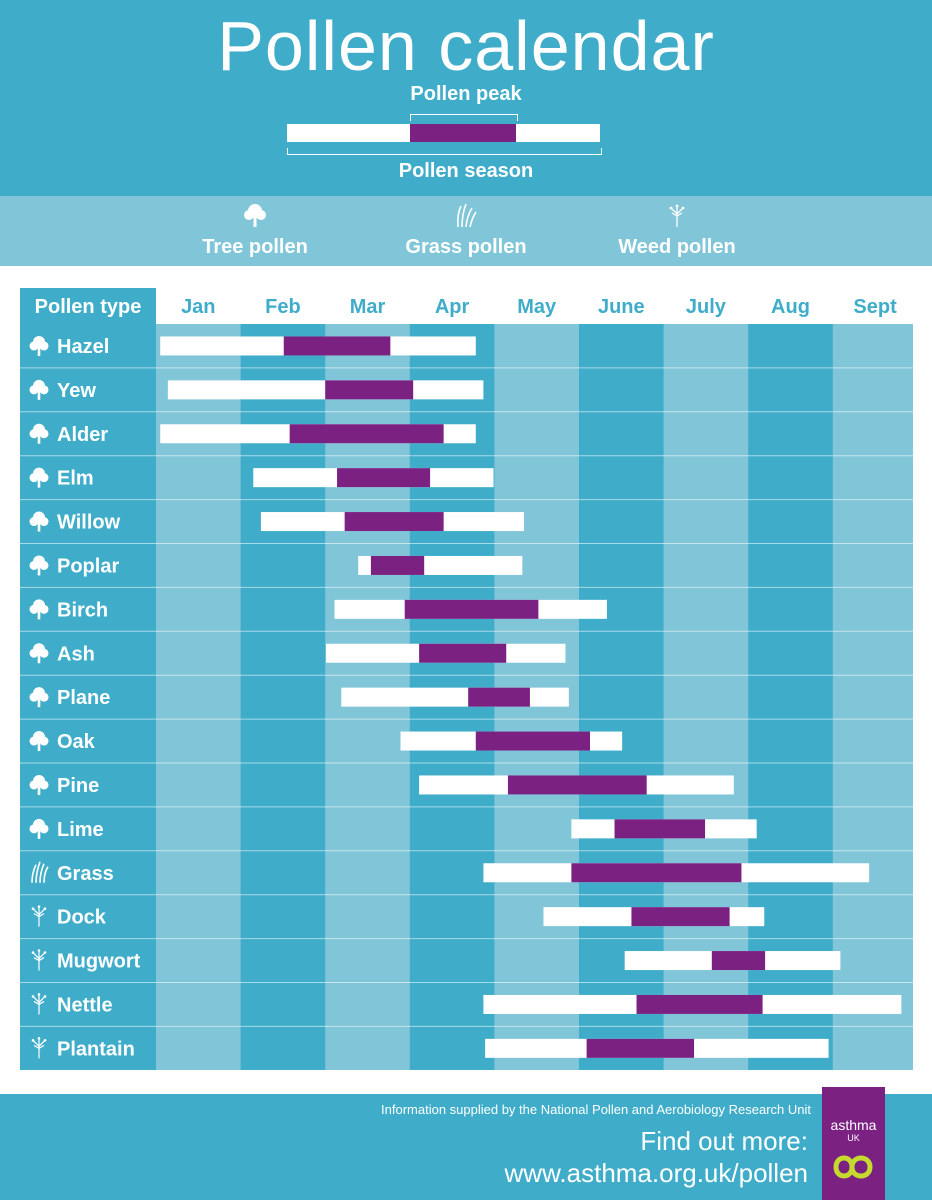 This screenshot has width=932, height=1200. I want to click on legend-peak-bracket, so click(464, 117).